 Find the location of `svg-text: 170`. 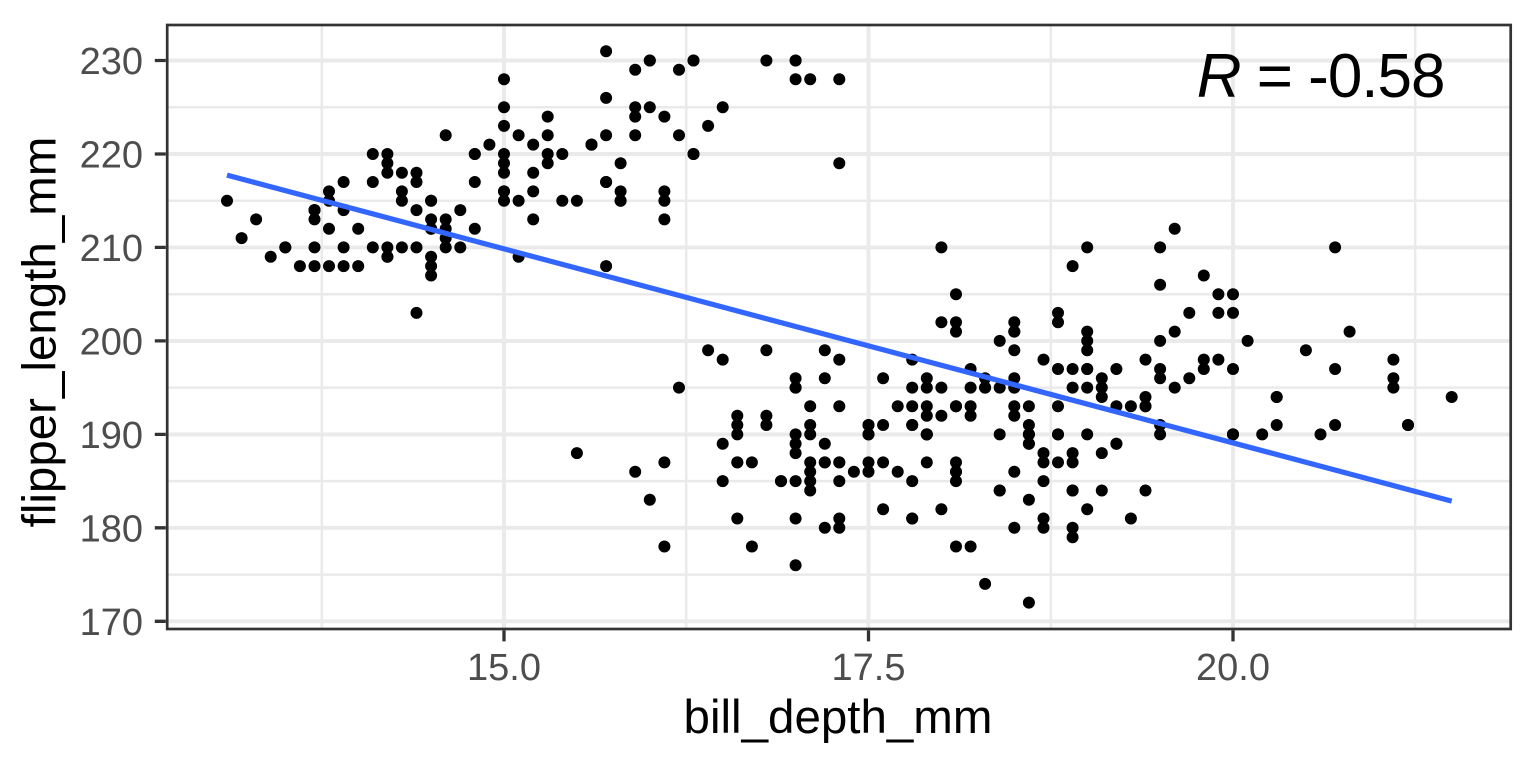

svg-text: 170 is located at coordinates (111, 623).